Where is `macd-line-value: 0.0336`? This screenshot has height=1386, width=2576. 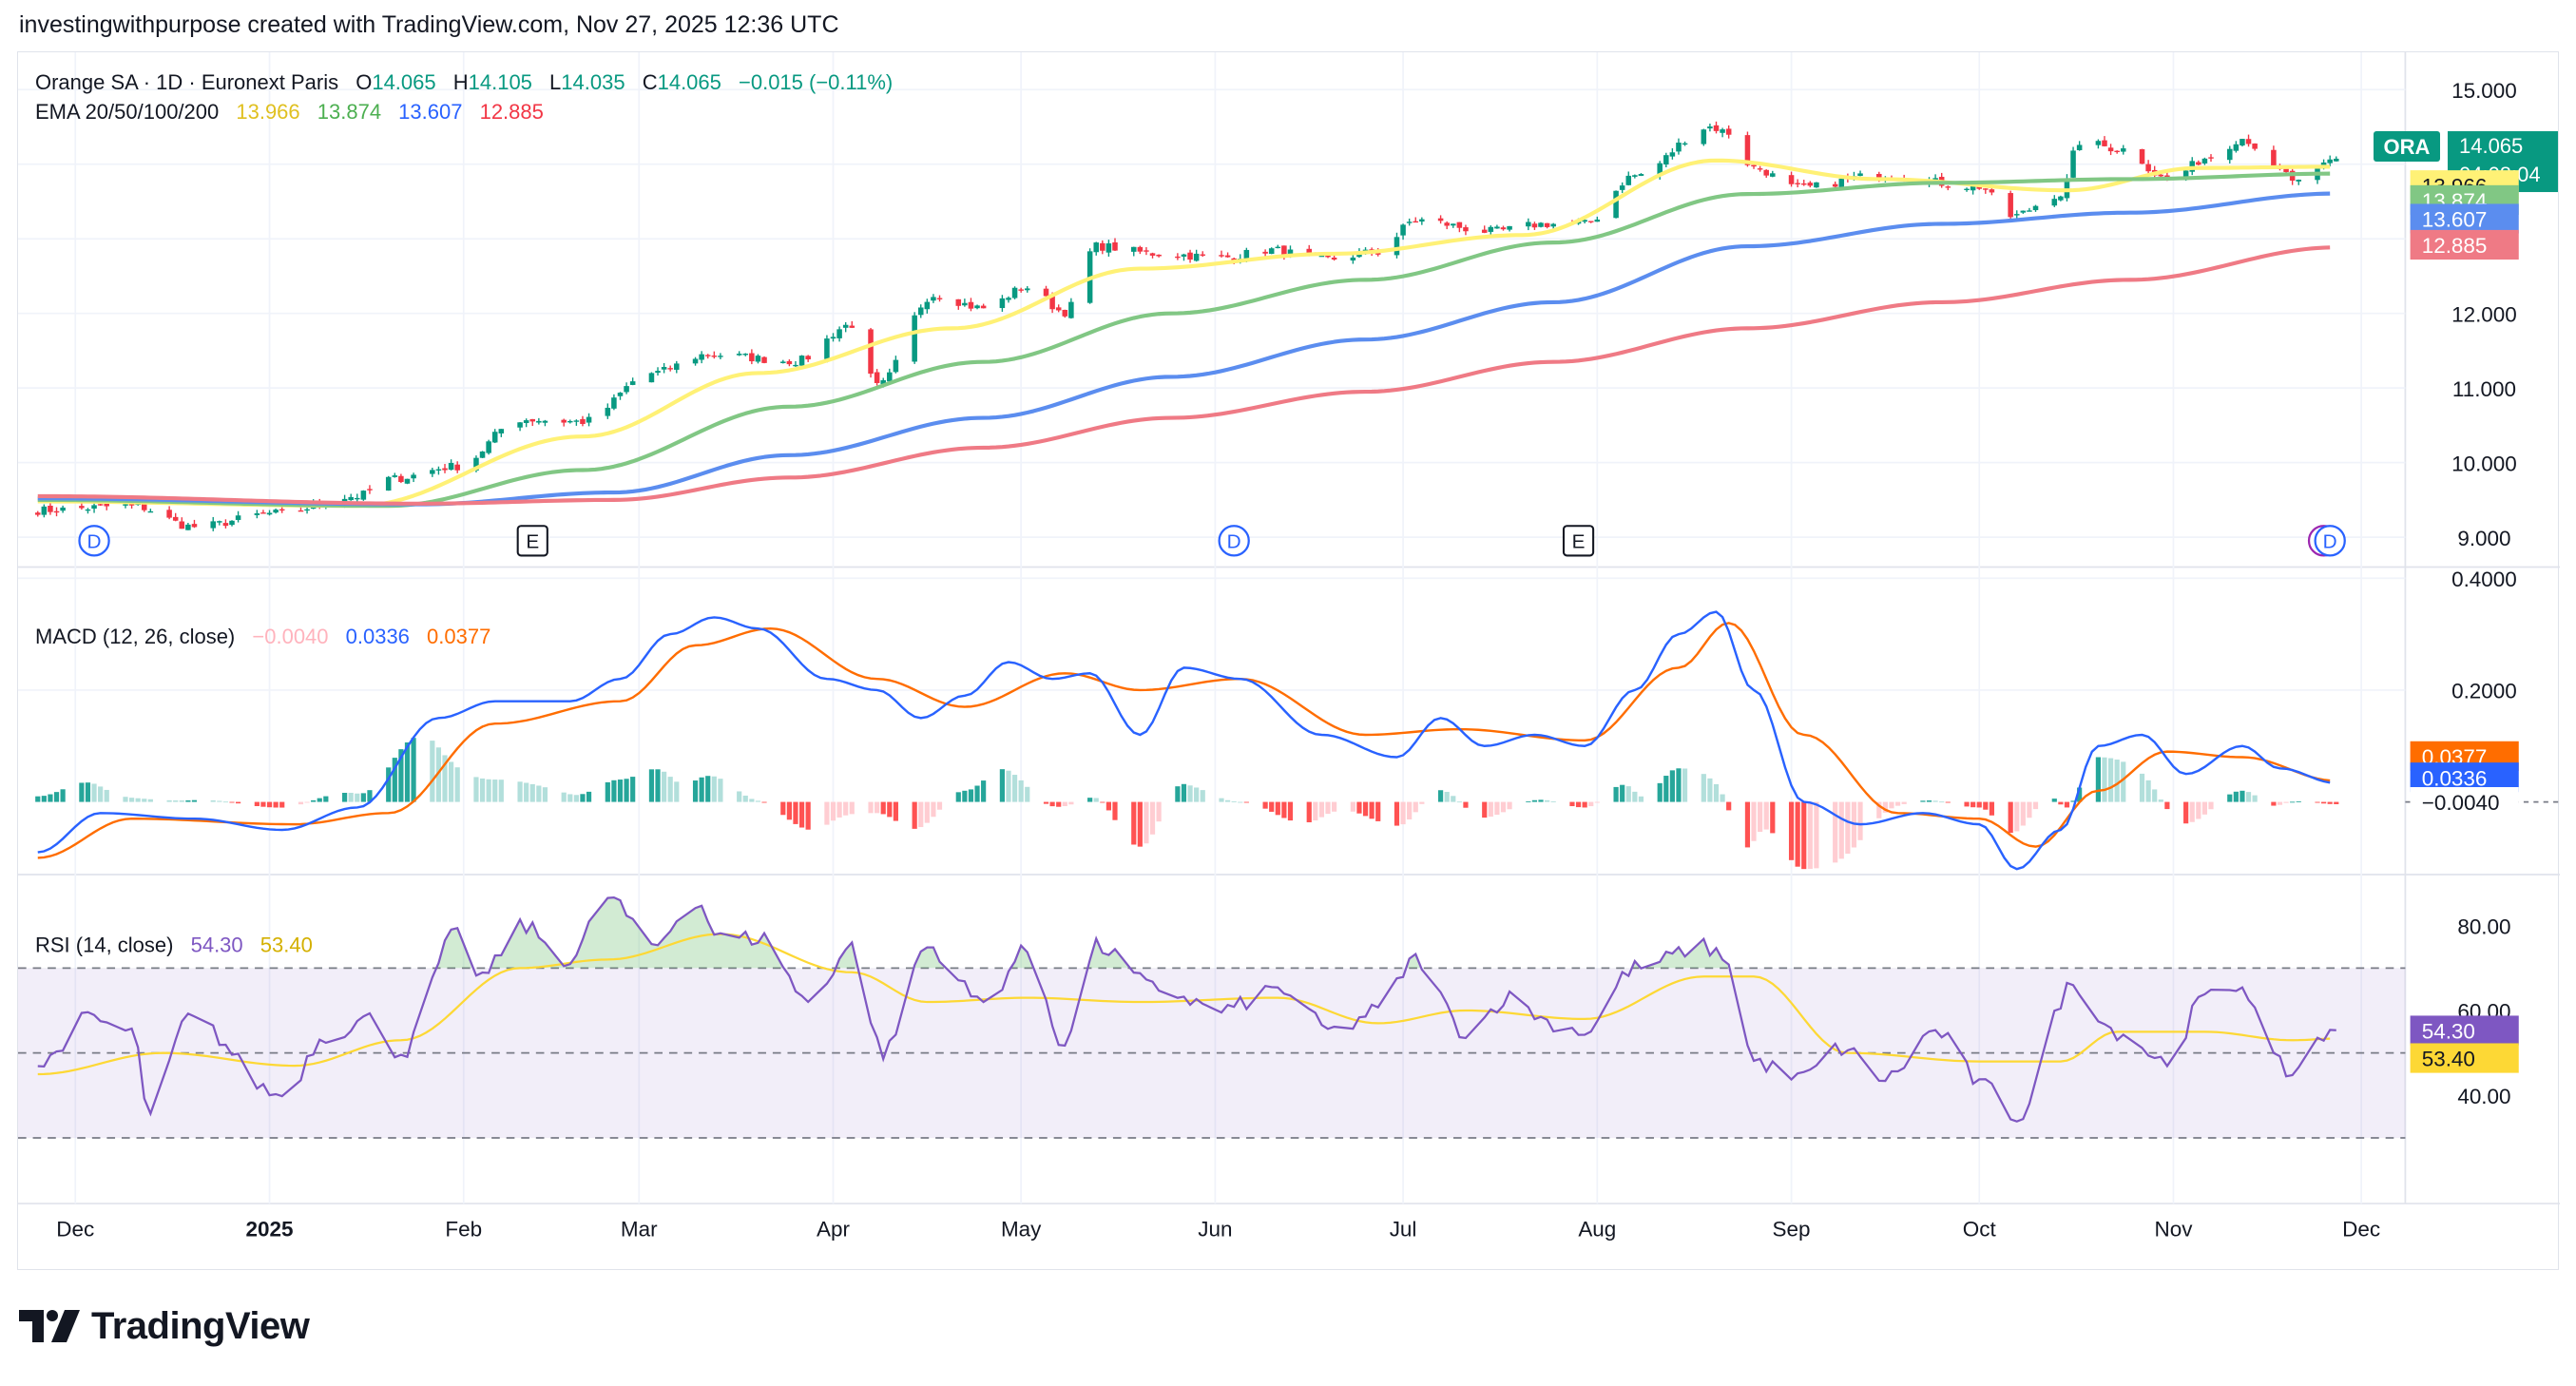
macd-line-value: 0.0336 is located at coordinates (378, 636).